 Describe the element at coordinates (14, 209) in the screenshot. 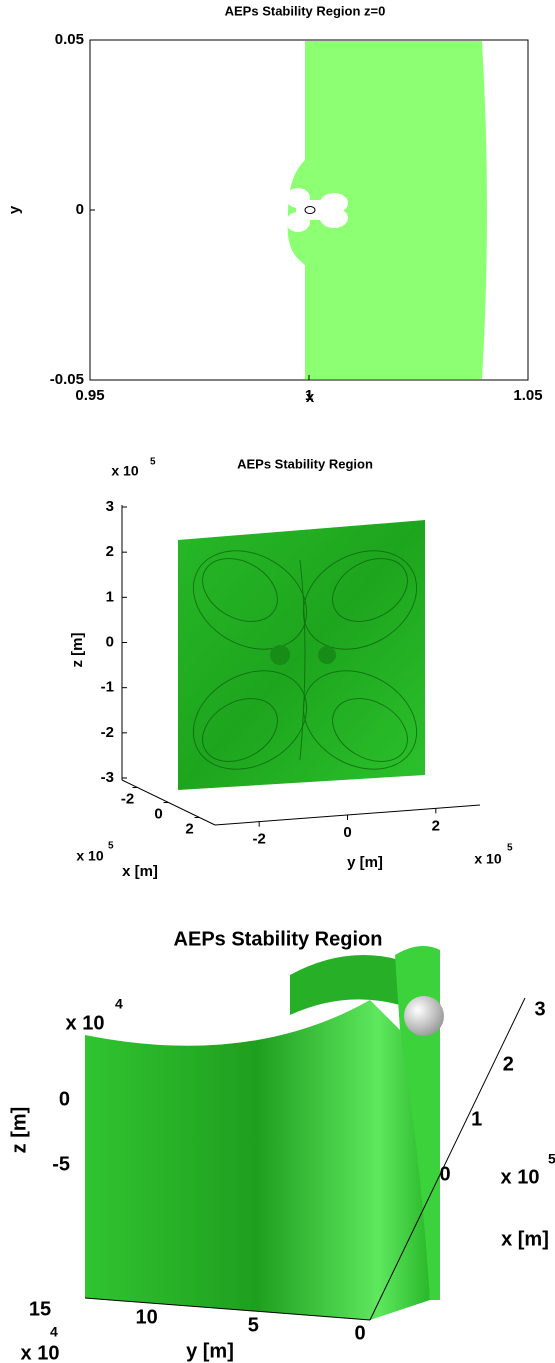

I see `y-label: y` at that location.